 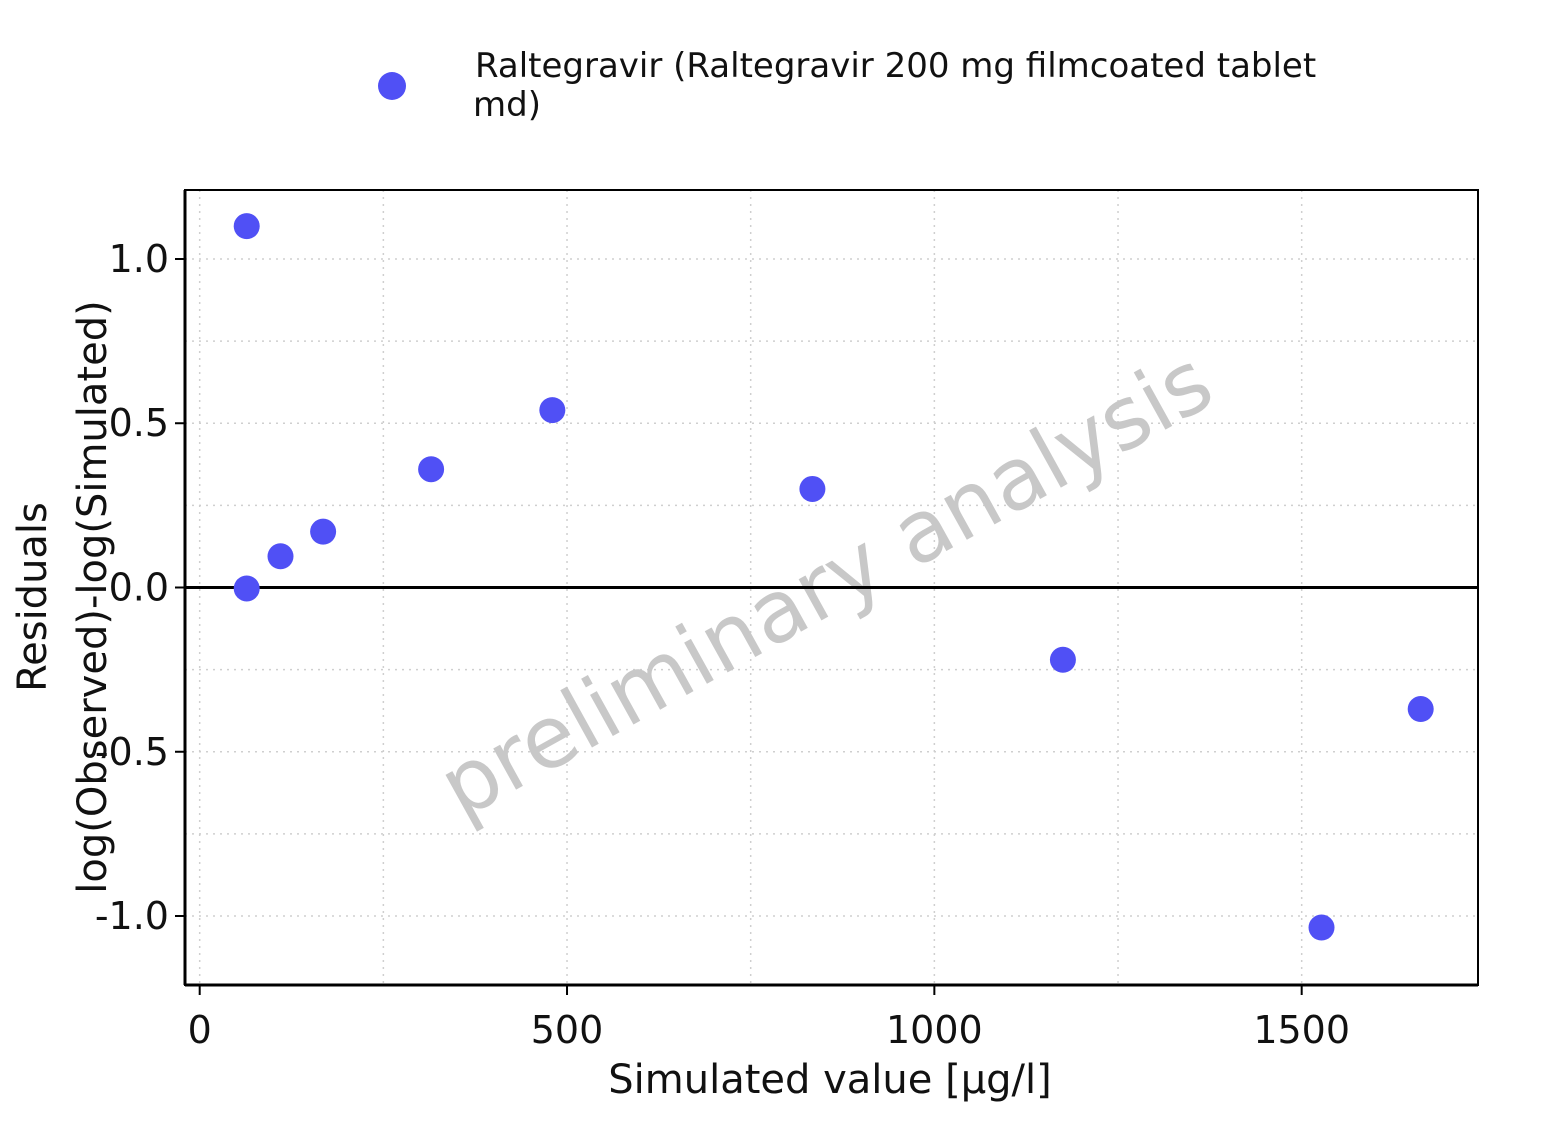 What do you see at coordinates (1301, 1030) in the screenshot?
I see `x-tick-label: 1500` at bounding box center [1301, 1030].